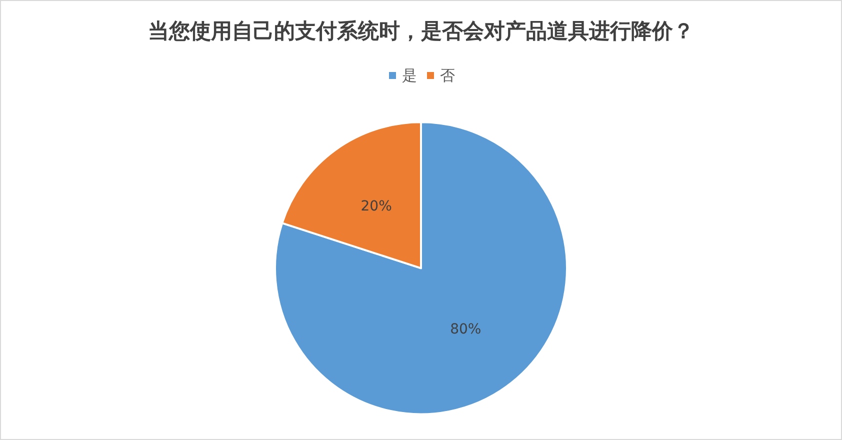  I want to click on legend-label: 是, so click(409, 75).